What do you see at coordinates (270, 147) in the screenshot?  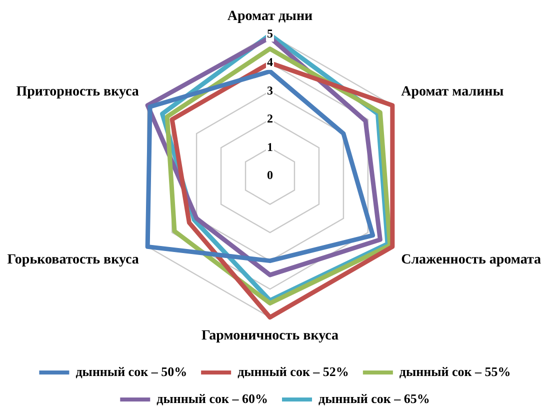 I see `y-tick-label: 1` at bounding box center [270, 147].